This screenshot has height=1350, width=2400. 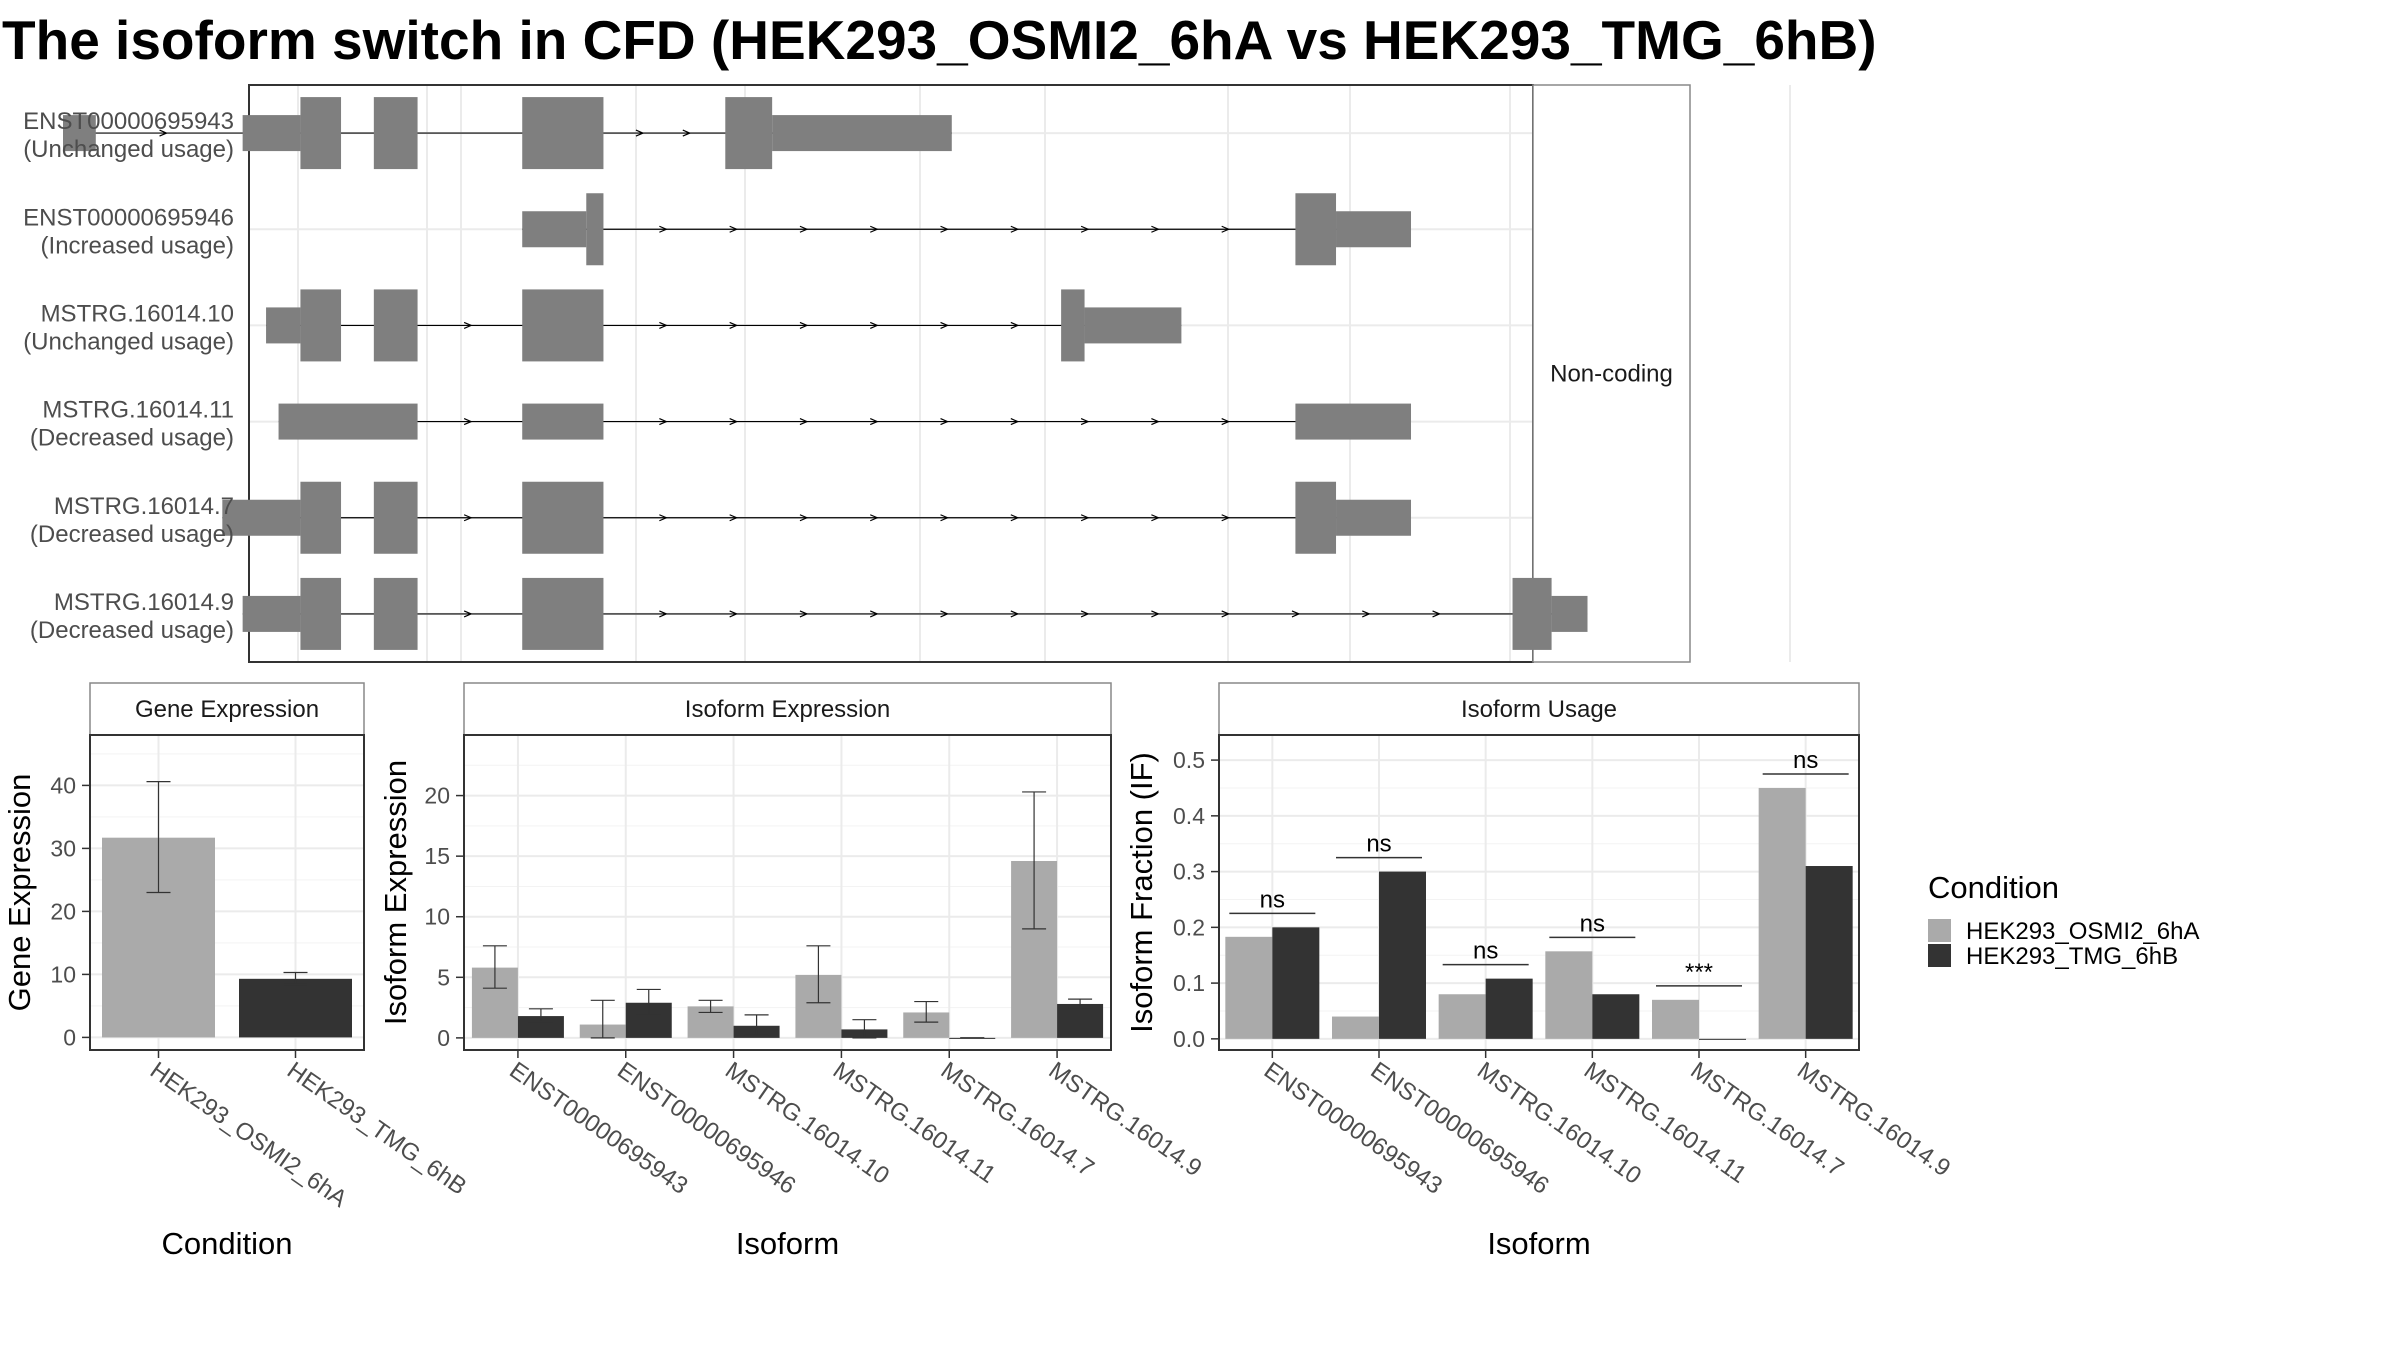 What do you see at coordinates (128, 217) in the screenshot?
I see `isoform-id-label: ENST00000695946` at bounding box center [128, 217].